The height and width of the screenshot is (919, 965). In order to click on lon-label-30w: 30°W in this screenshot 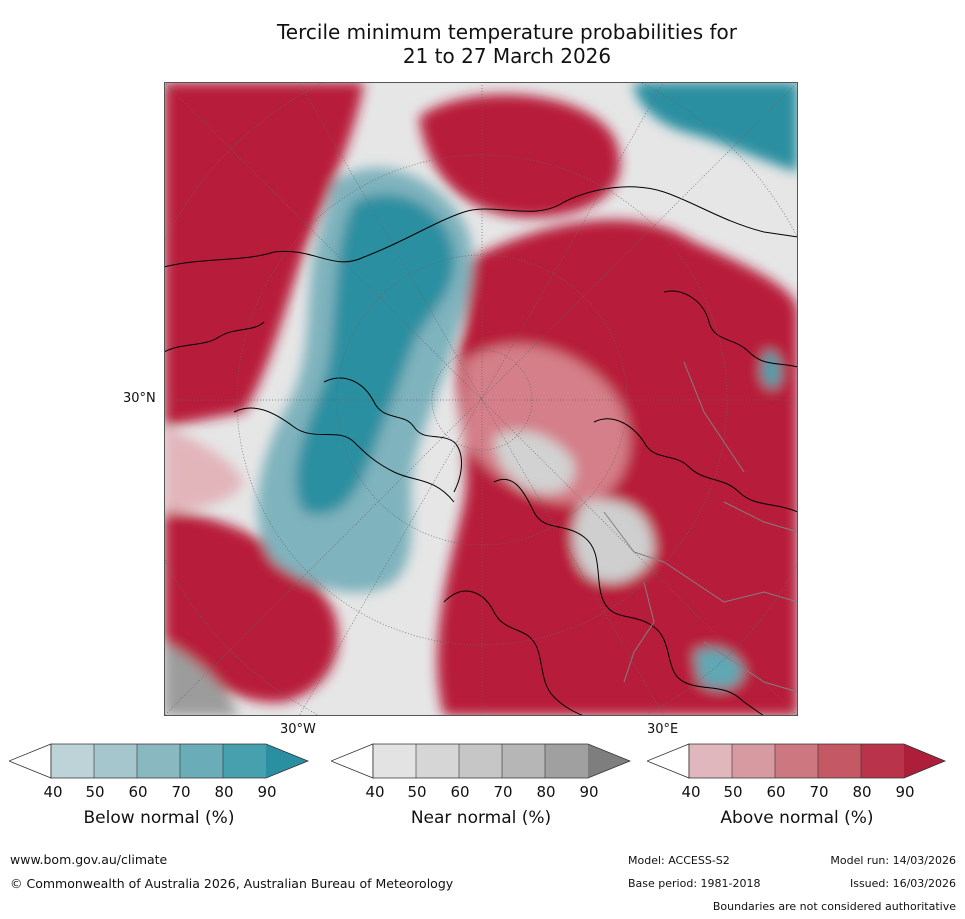, I will do `click(298, 729)`.